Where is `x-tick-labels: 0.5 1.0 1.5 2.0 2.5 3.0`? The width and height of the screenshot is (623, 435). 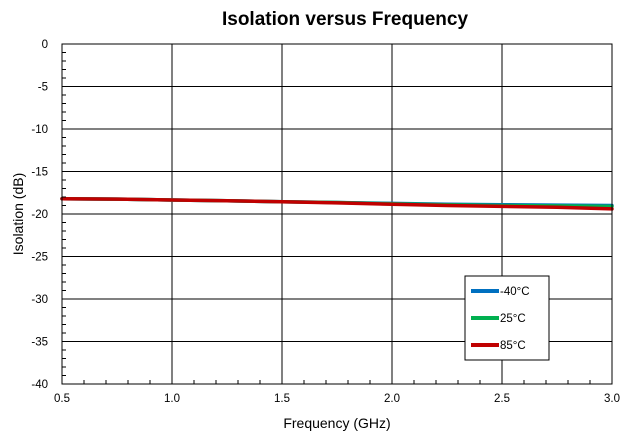 x-tick-labels: 0.5 1.0 1.5 2.0 2.5 3.0 is located at coordinates (337, 399).